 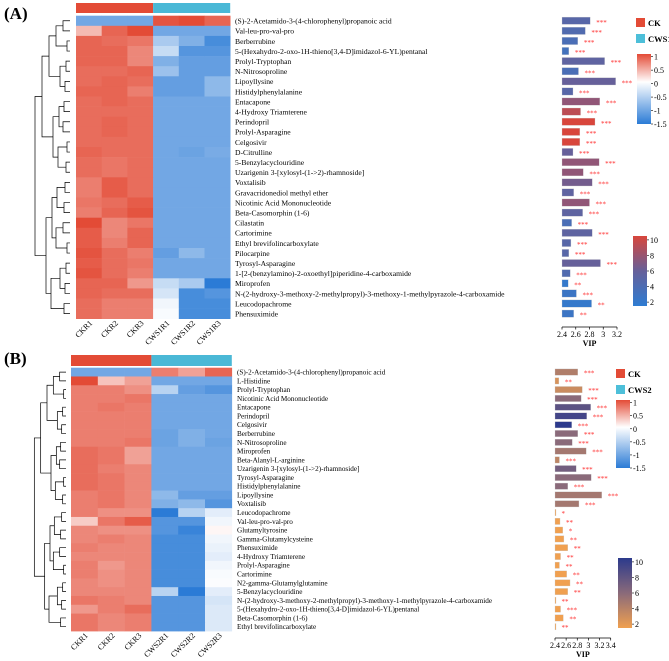 I want to click on metabolite-label: Entacapone, so click(x=254, y=408).